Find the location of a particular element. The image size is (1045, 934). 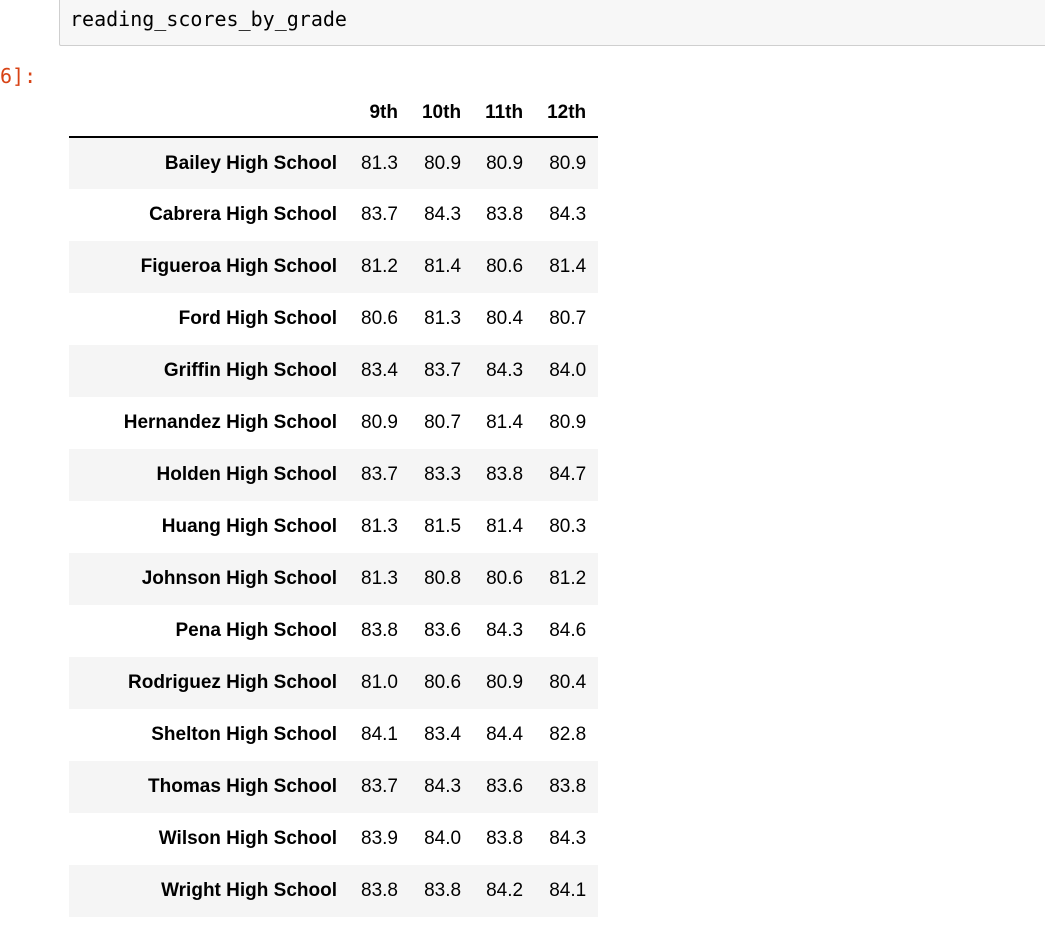

table-row: Figueroa High School 81.2 81.4 80.6 81.4 is located at coordinates (334, 267).